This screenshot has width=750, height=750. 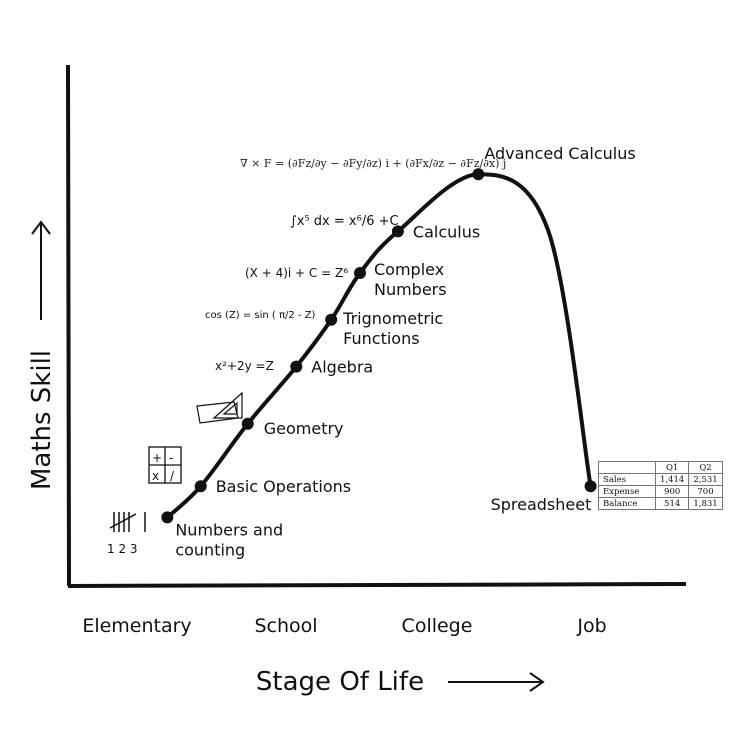 What do you see at coordinates (705, 491) in the screenshot?
I see `table-cell: 700` at bounding box center [705, 491].